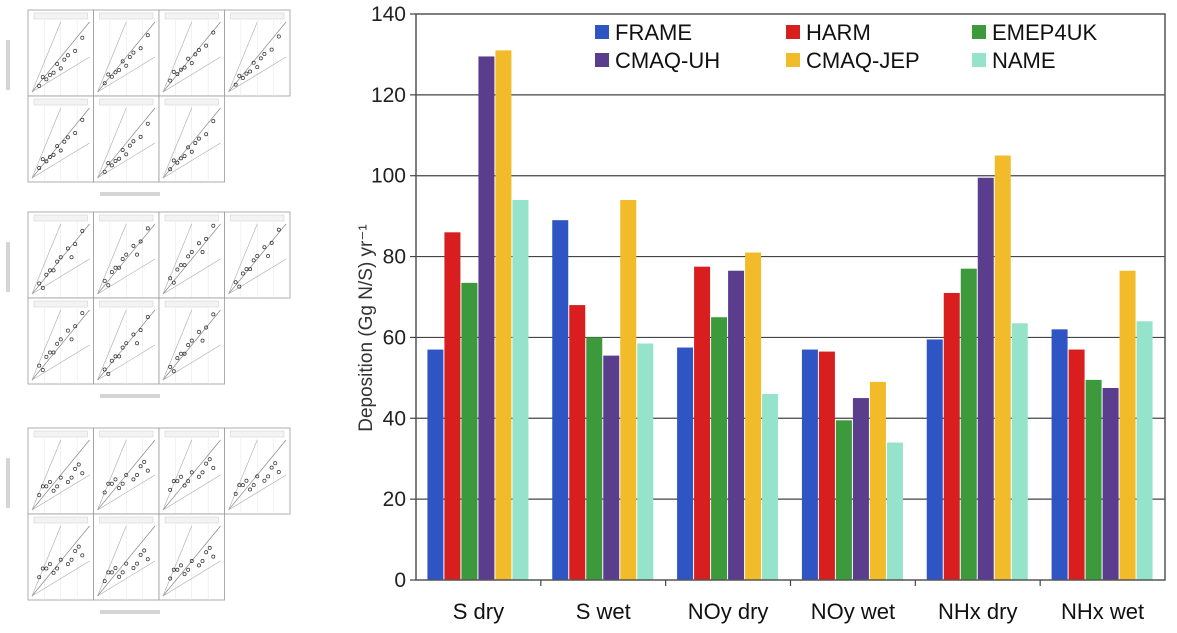 The width and height of the screenshot is (1177, 633). What do you see at coordinates (486, 318) in the screenshot?
I see `bar-cmaq-uh-s-dry` at bounding box center [486, 318].